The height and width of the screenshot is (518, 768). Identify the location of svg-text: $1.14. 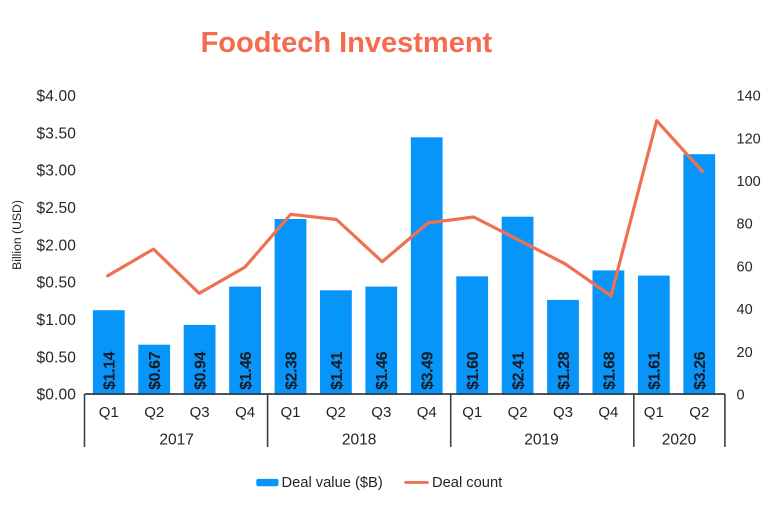
(110, 370).